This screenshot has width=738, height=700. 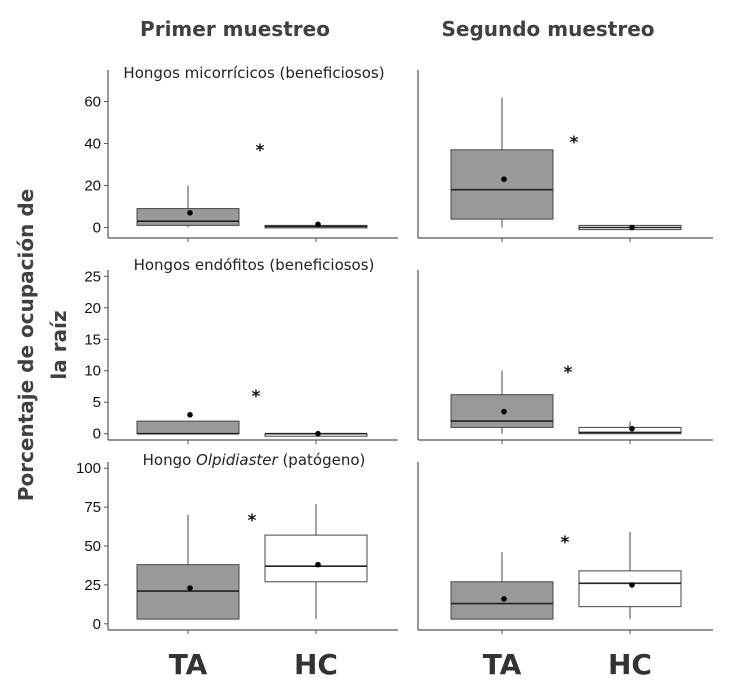 I want to click on panel-title: Hongo Olpidiaster (patógeno), so click(x=254, y=460).